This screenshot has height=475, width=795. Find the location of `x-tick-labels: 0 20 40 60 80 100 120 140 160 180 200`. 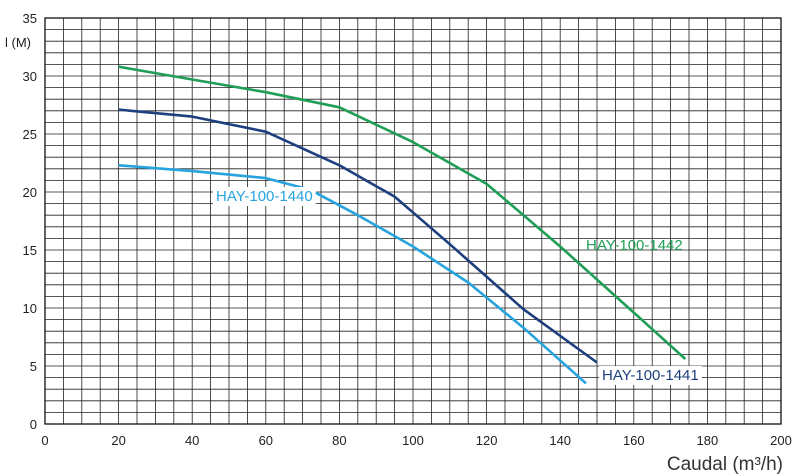

x-tick-labels: 0 20 40 60 80 100 120 140 160 180 200 is located at coordinates (416, 440).